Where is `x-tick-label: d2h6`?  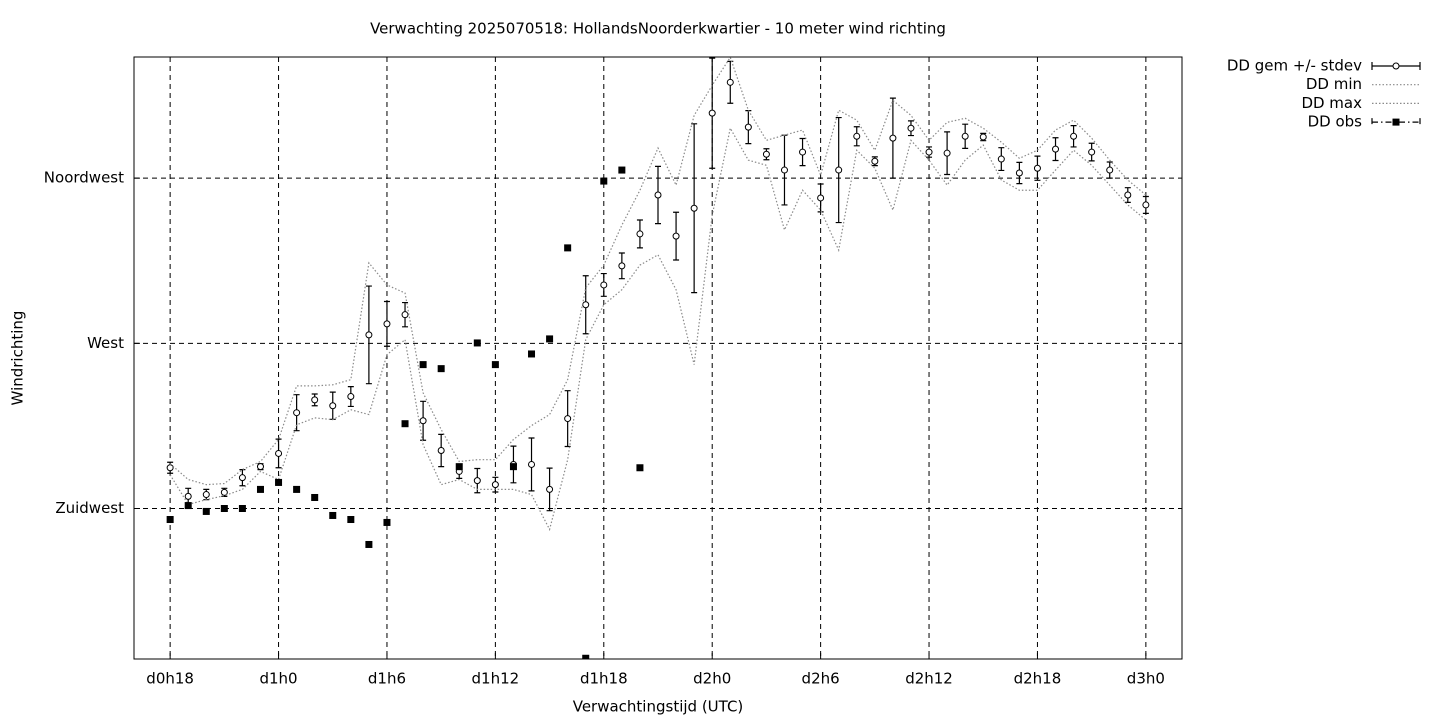 x-tick-label: d2h6 is located at coordinates (821, 679).